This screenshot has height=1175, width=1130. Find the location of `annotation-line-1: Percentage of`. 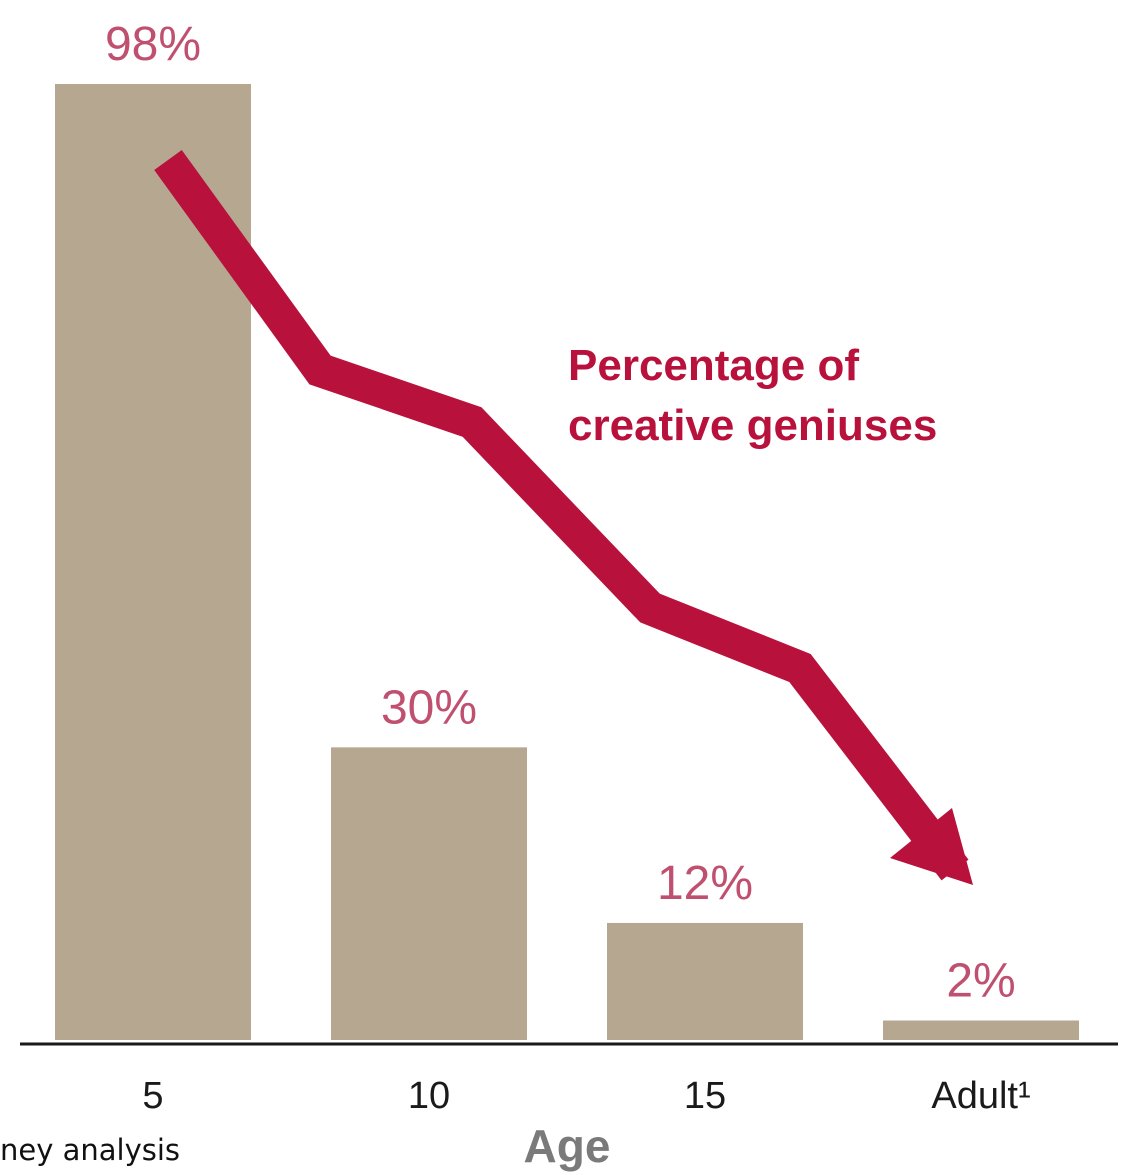

annotation-line-1: Percentage of is located at coordinates (713, 365).